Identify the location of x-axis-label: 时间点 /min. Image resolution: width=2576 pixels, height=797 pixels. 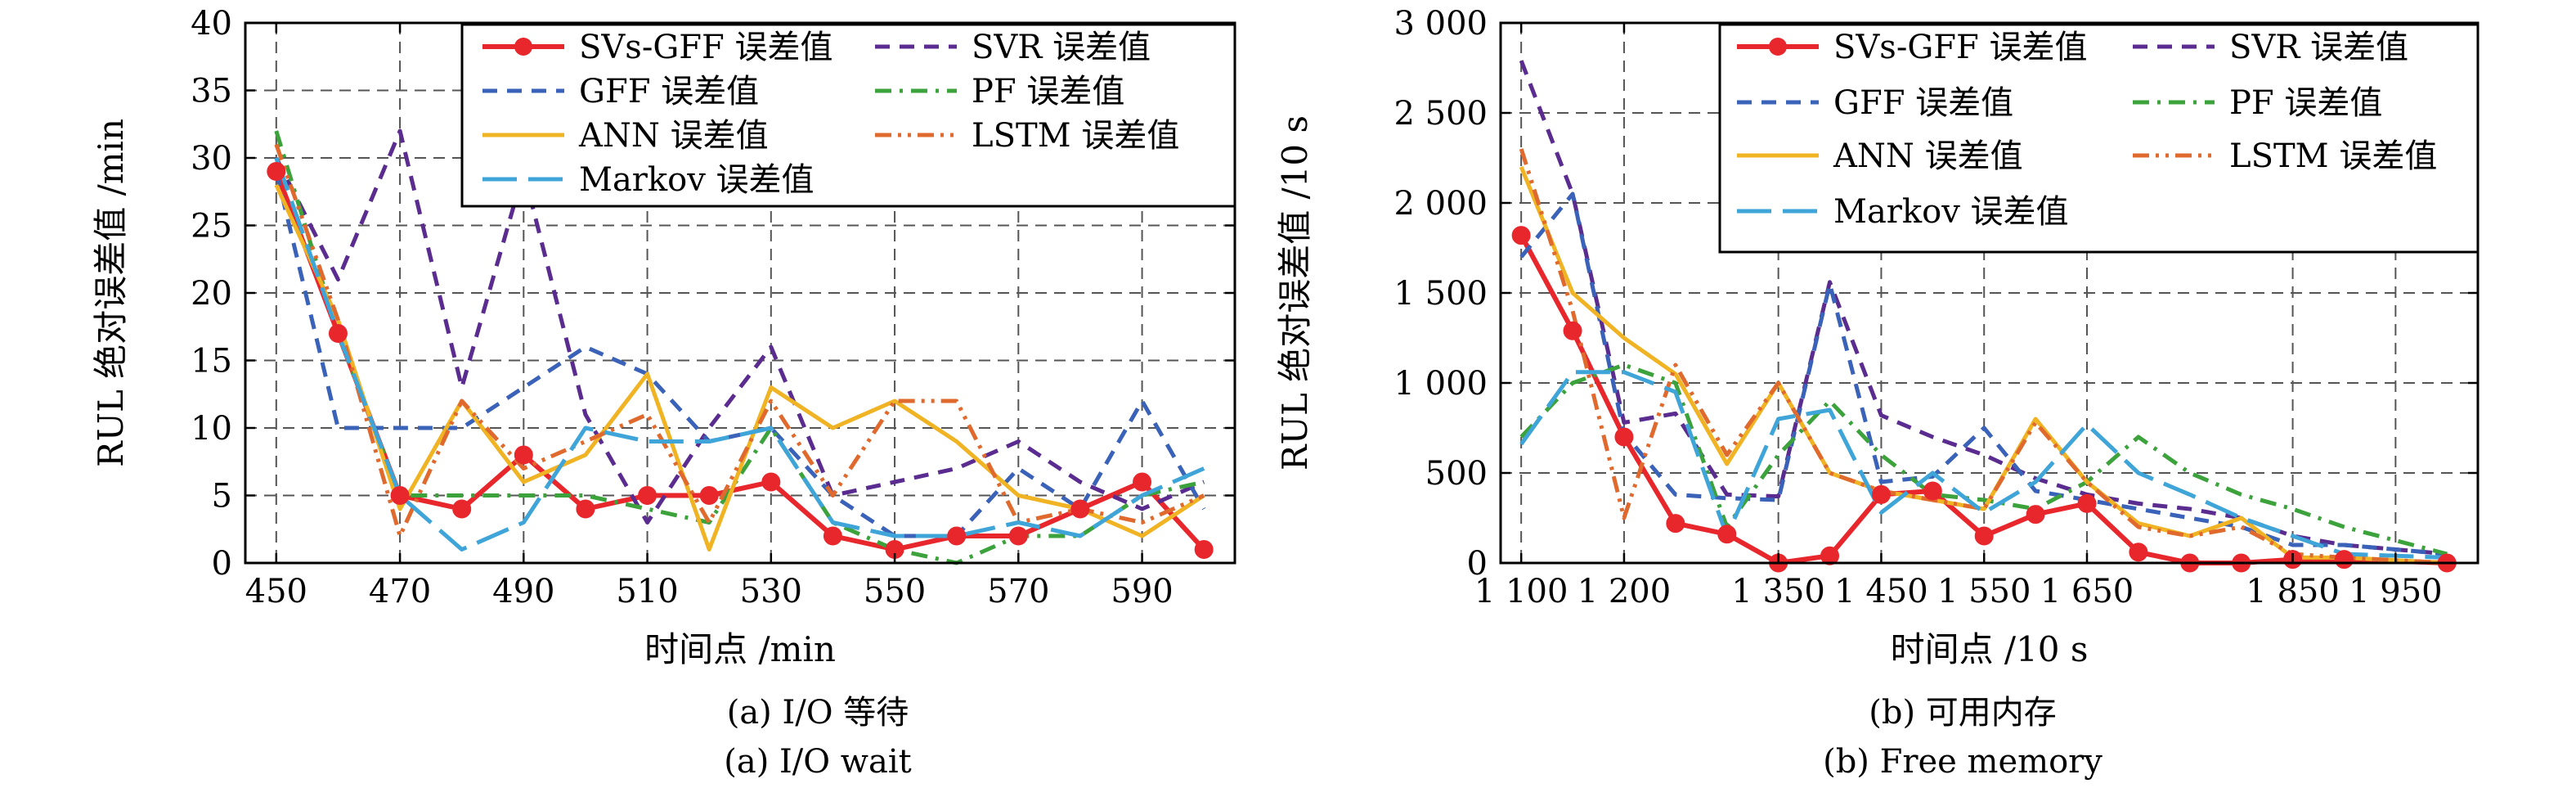
(740, 649).